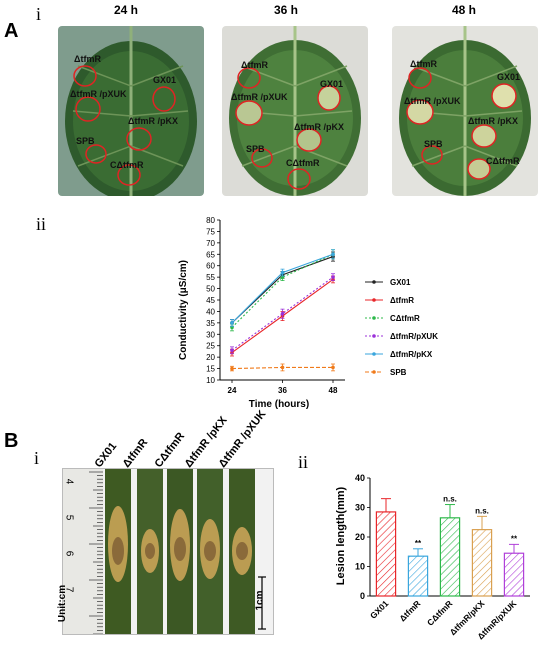 The image size is (550, 658). I want to click on time-label-48h: 48 h, so click(463, 10).